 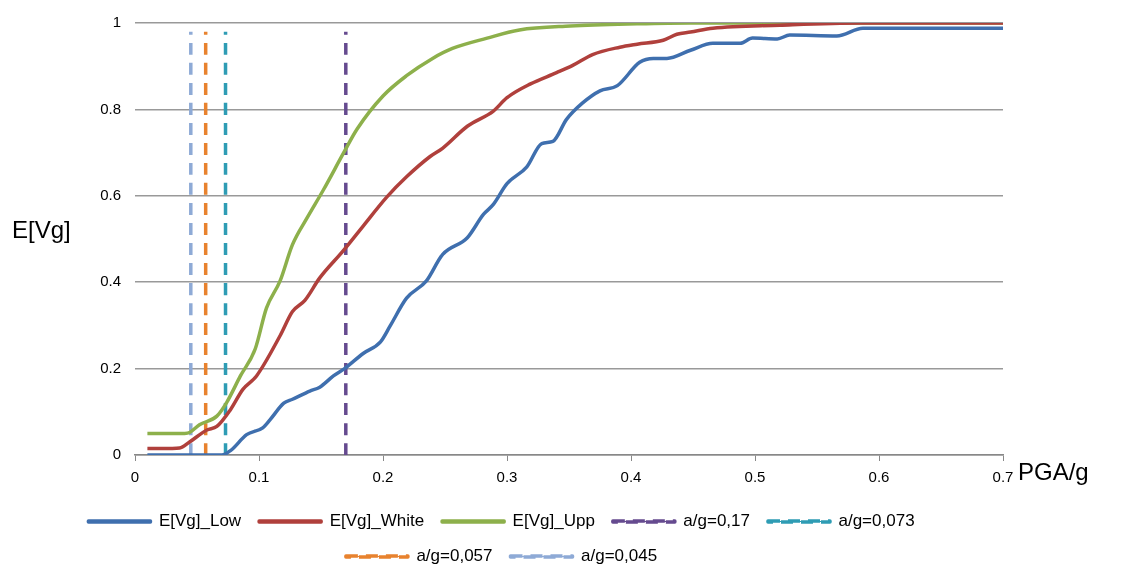 What do you see at coordinates (716, 521) in the screenshot?
I see `legend-label: a/g=0,17` at bounding box center [716, 521].